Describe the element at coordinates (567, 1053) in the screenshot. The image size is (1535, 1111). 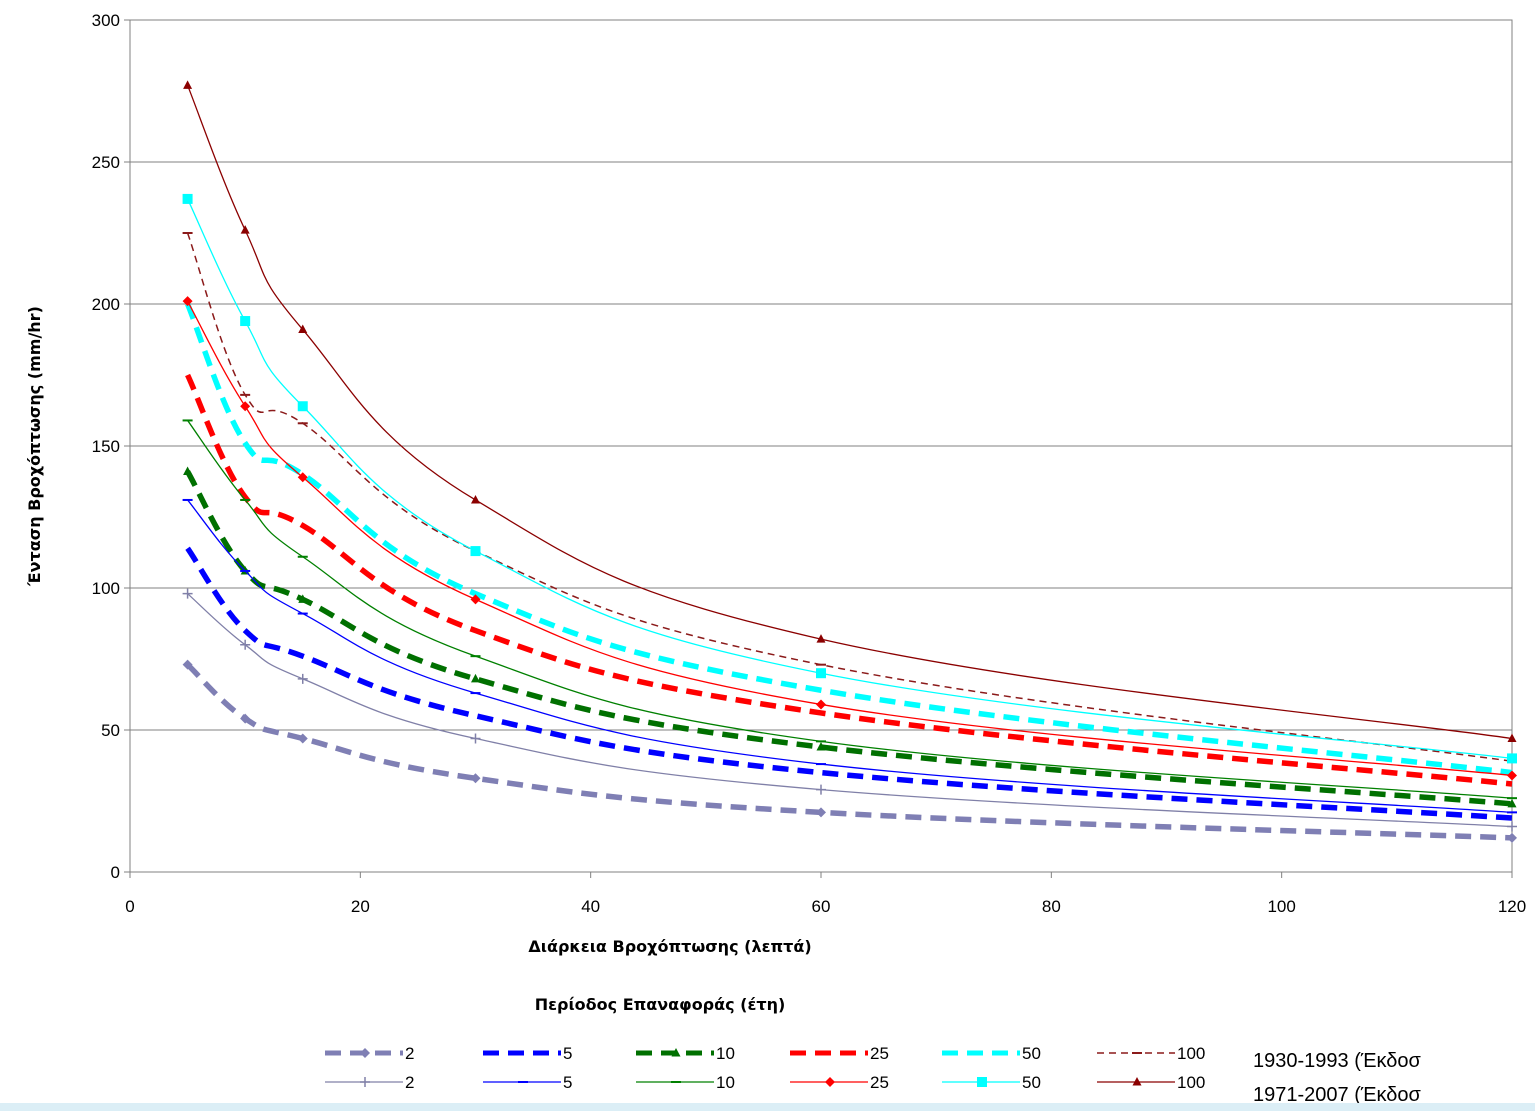
I see `legend-label-1930-1993-5: 5` at that location.